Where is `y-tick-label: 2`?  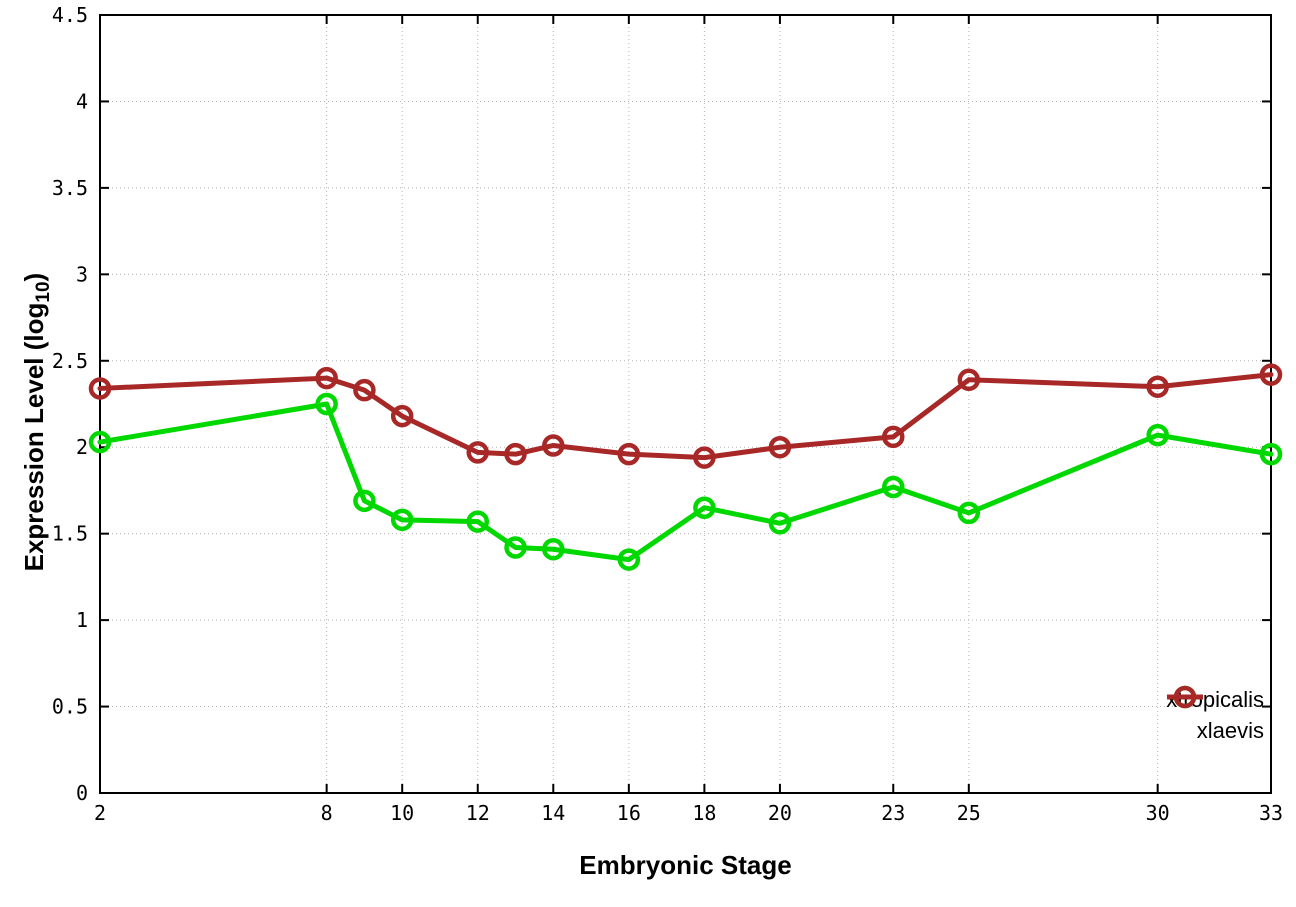 y-tick-label: 2 is located at coordinates (82, 447).